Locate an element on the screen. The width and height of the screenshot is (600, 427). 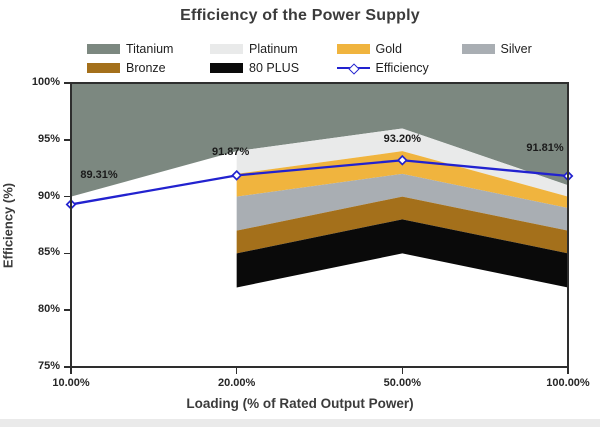
point-label-10: 89.31% is located at coordinates (99, 175).